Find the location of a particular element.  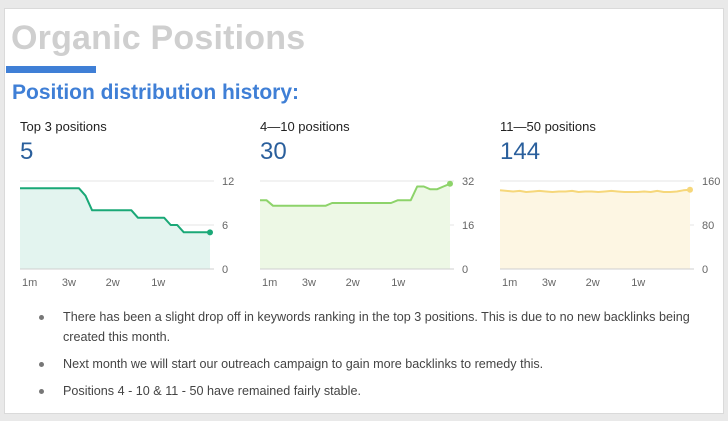

chart-4-10-positions: 4—10 positions 30 32 16 0 1m 3w 2w 1w is located at coordinates (367, 209).